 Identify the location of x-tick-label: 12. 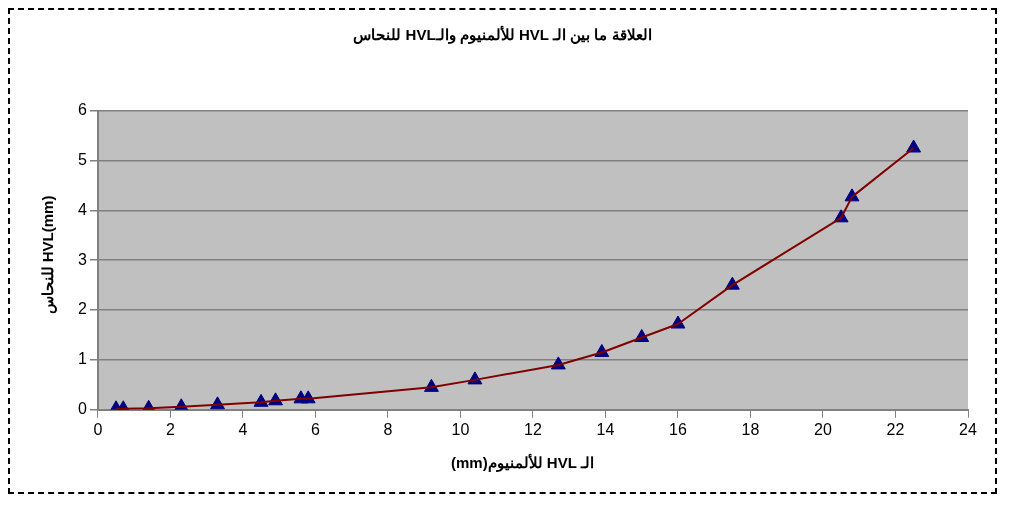
(533, 429).